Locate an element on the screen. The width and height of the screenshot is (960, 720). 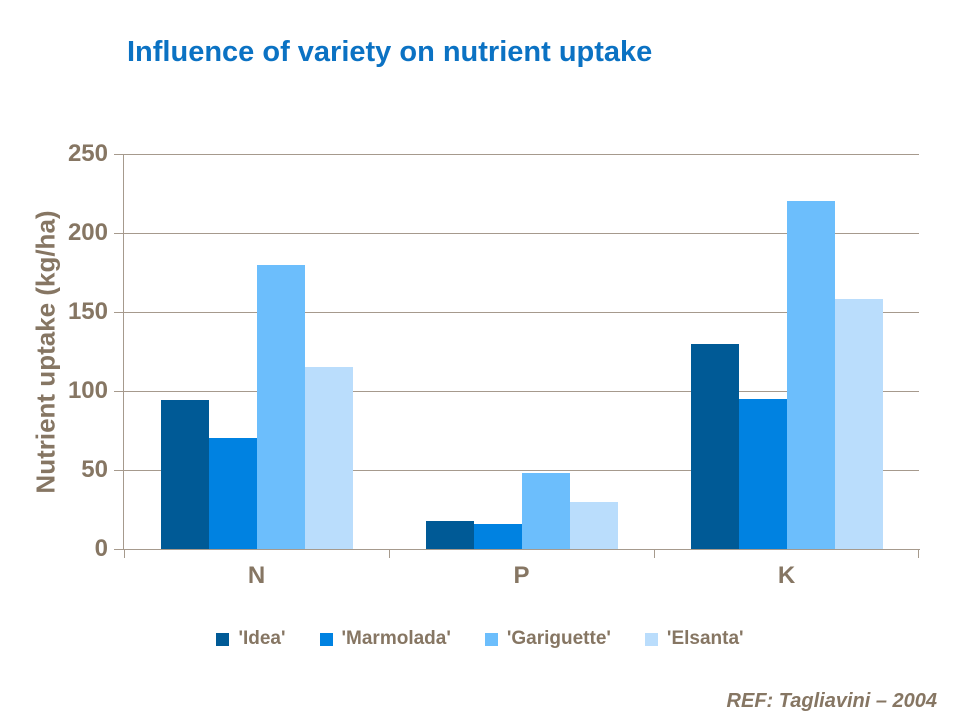
x-axis-line is located at coordinates (521, 549).